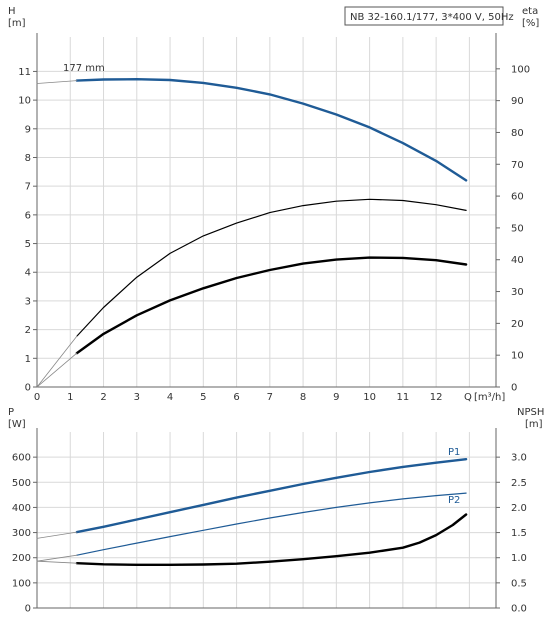 This screenshot has width=555, height=619. What do you see at coordinates (519, 458) in the screenshot?
I see `y-right-tick-label: 3.0` at bounding box center [519, 458].